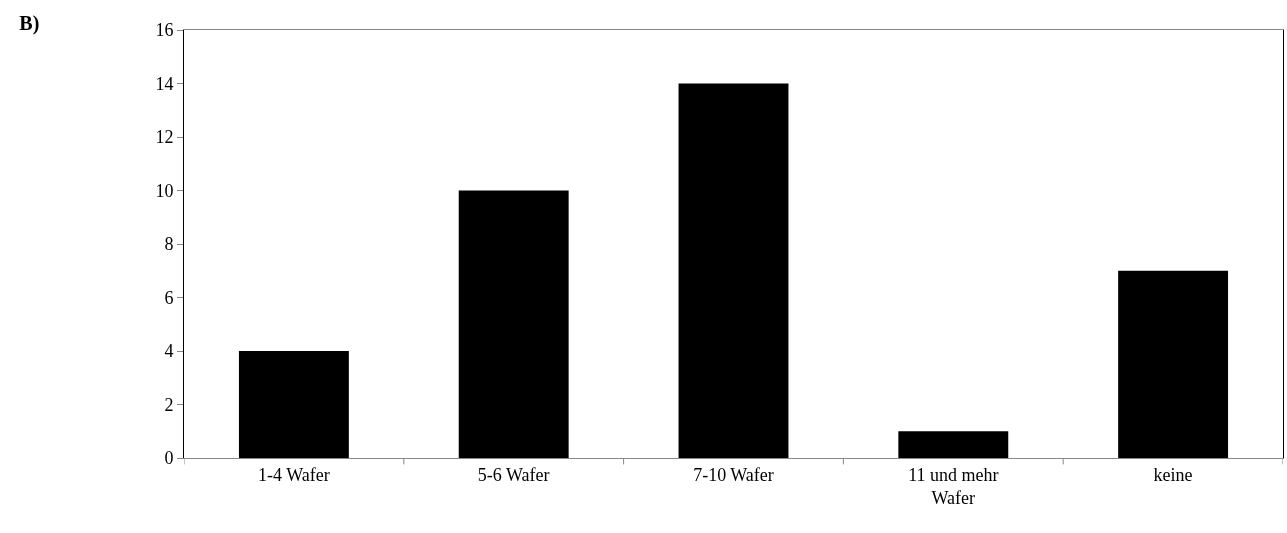 The image size is (1287, 533). Describe the element at coordinates (164, 30) in the screenshot. I see `y-tick-label: 16` at that location.